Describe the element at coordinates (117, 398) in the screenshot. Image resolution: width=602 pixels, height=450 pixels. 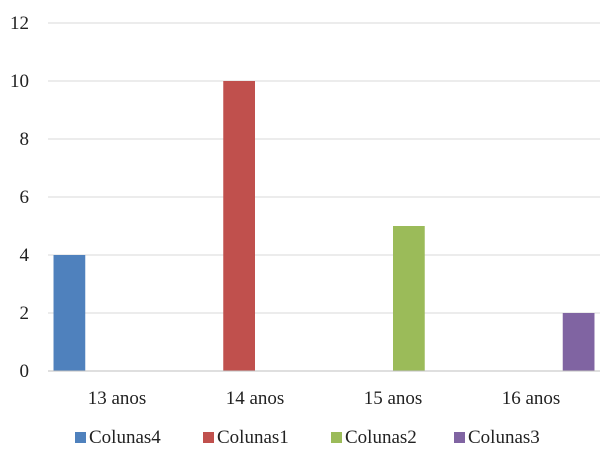
I see `x-tick-label: 13 anos` at that location.